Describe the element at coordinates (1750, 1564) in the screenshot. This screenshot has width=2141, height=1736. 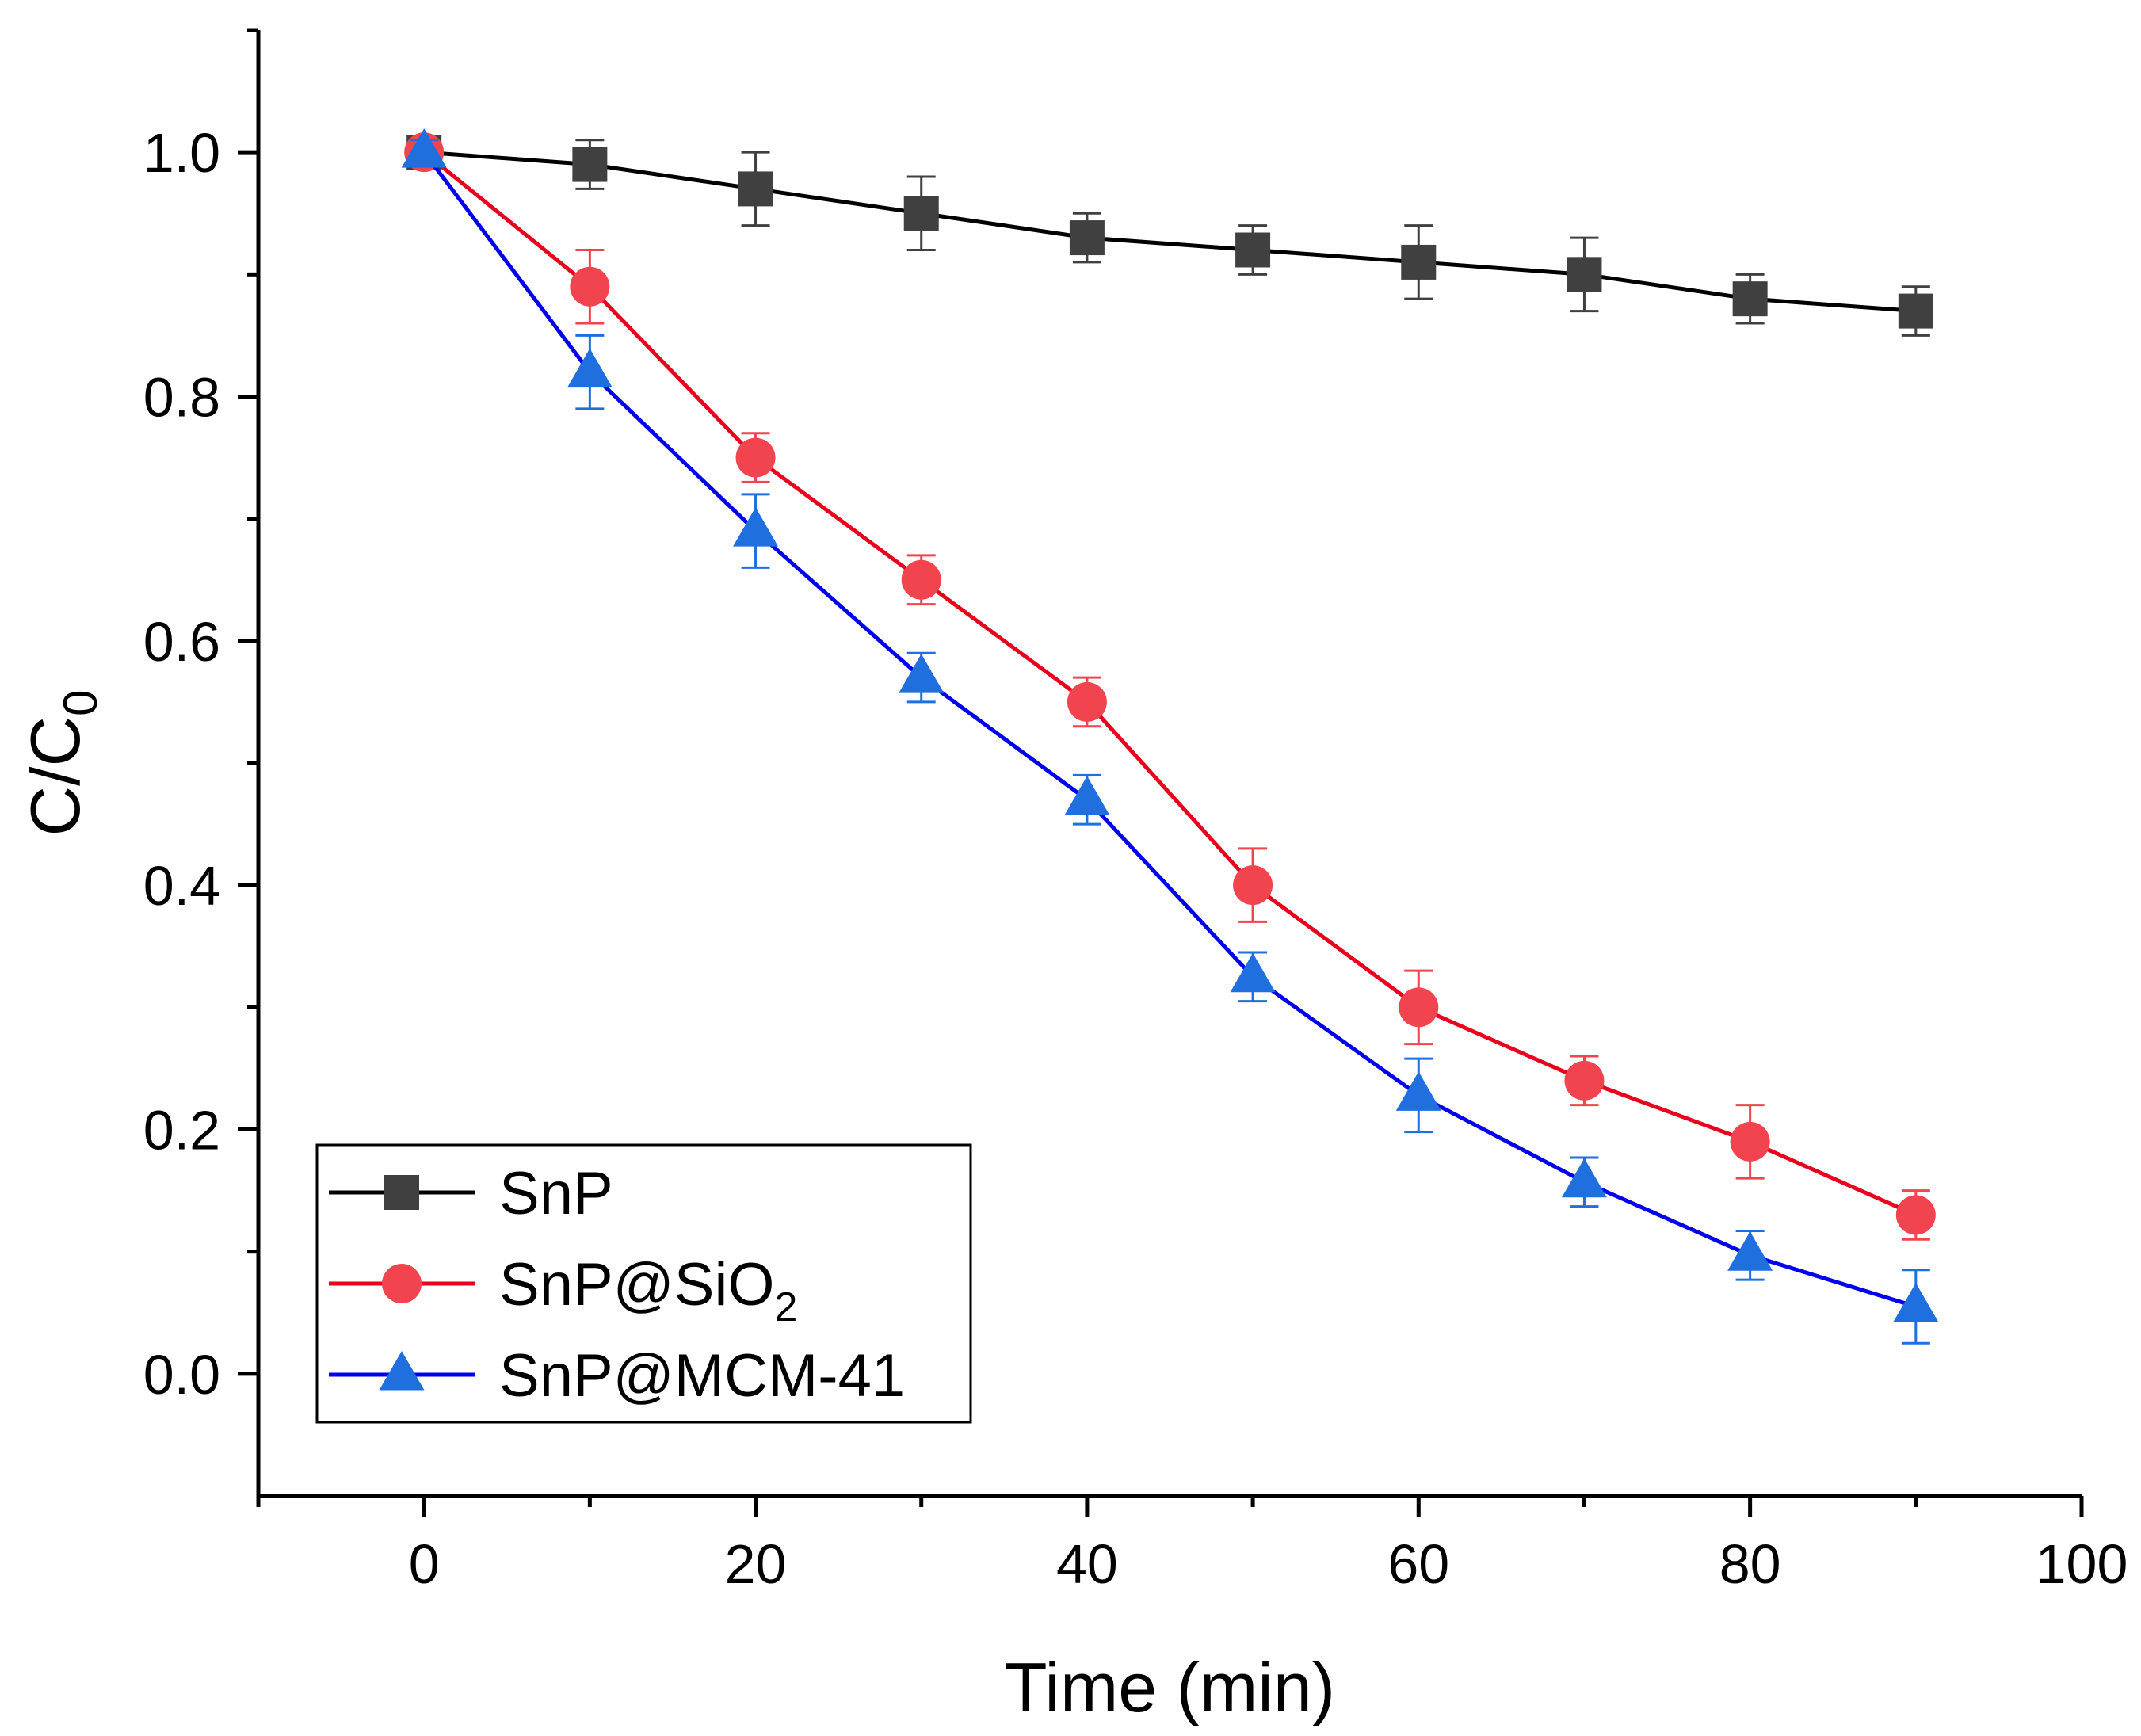
I see `x-tick-label: 80` at that location.